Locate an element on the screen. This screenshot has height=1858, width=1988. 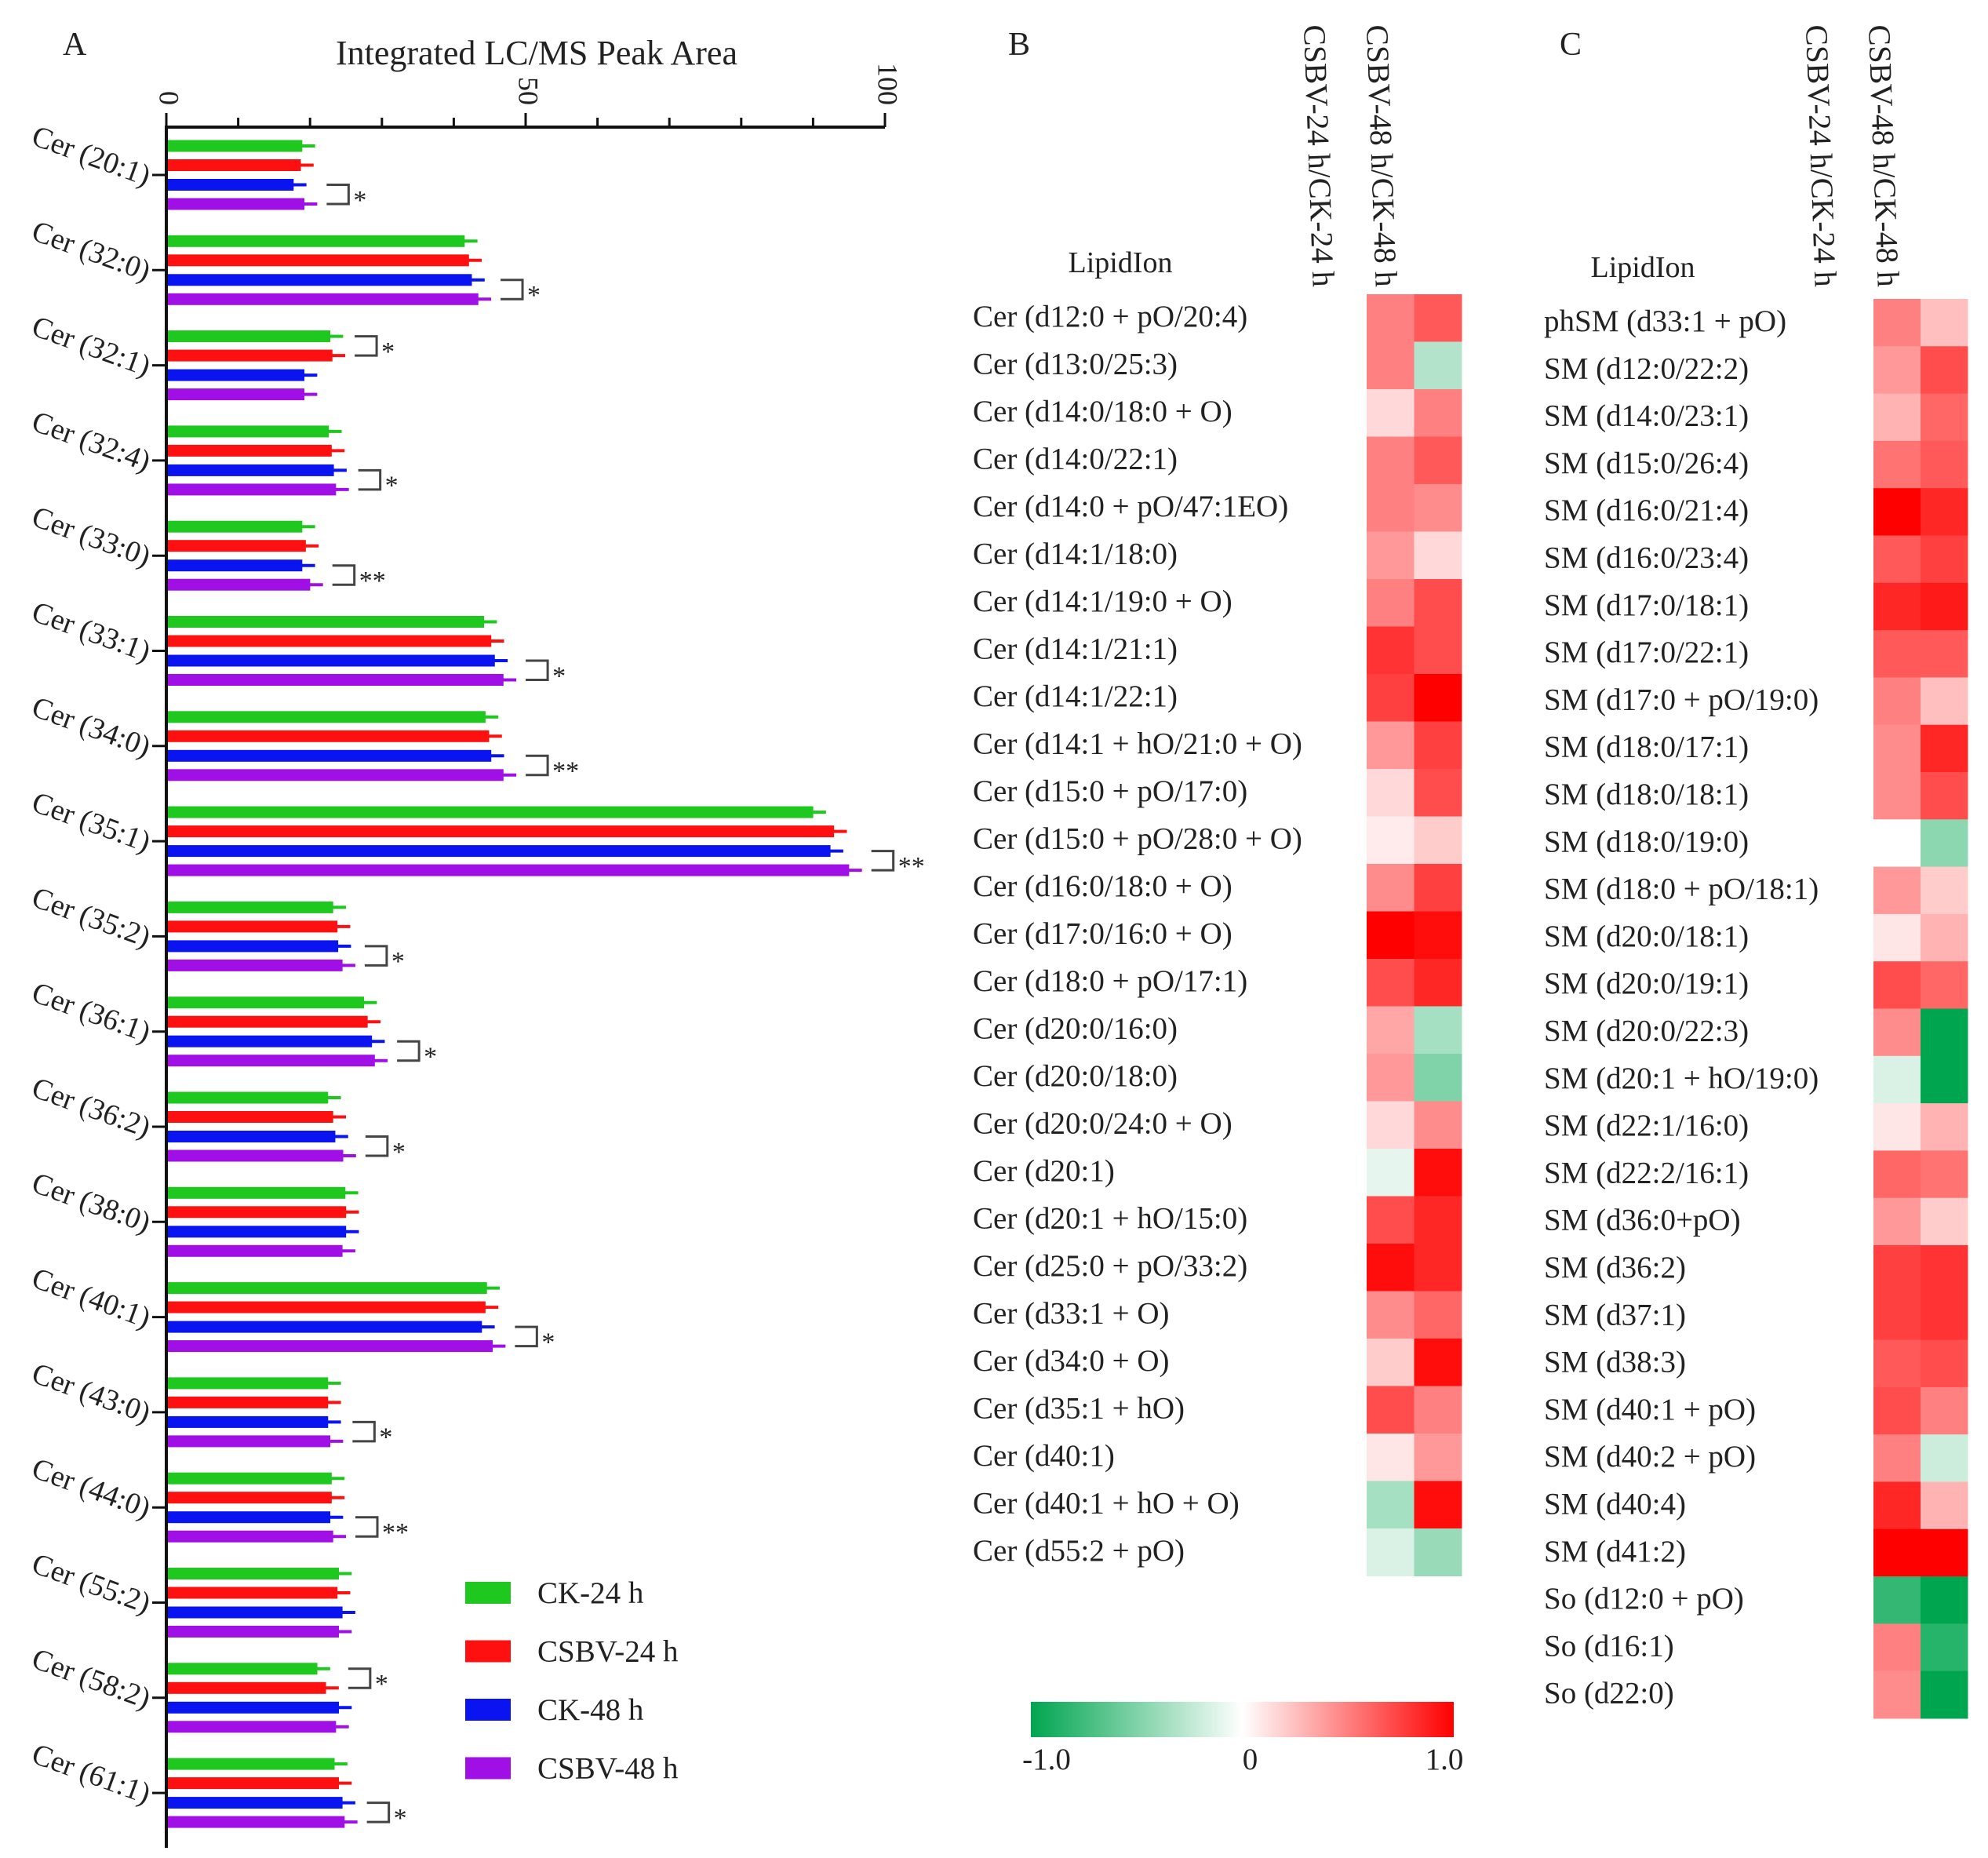
row-header: LipidIon is located at coordinates (1643, 267).